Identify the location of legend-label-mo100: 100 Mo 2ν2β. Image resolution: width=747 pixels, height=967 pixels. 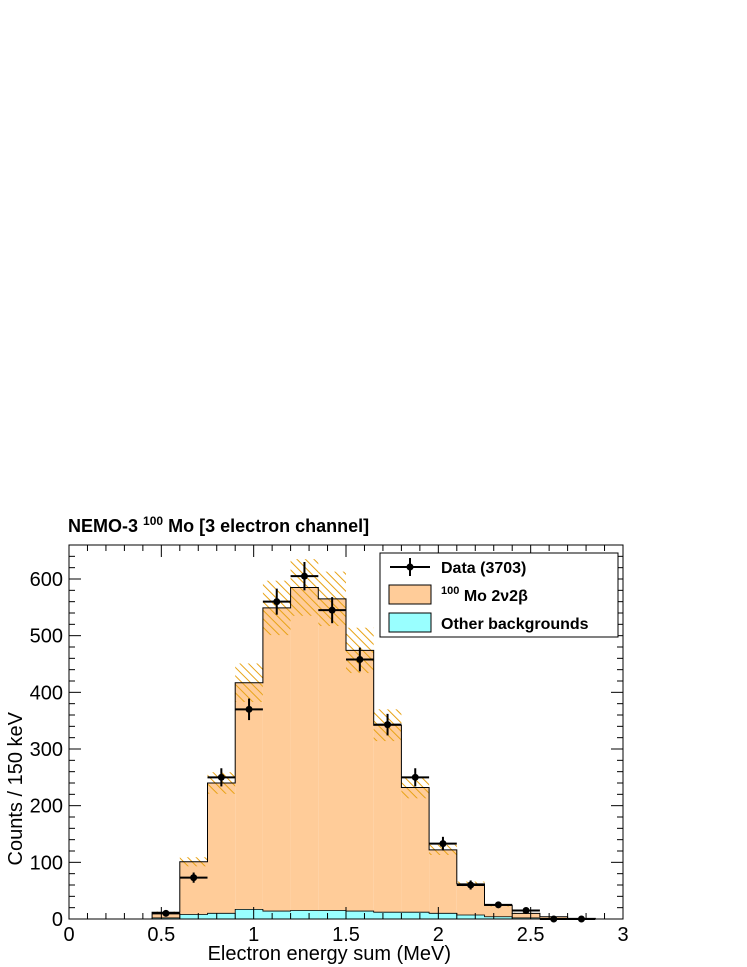
(484, 593).